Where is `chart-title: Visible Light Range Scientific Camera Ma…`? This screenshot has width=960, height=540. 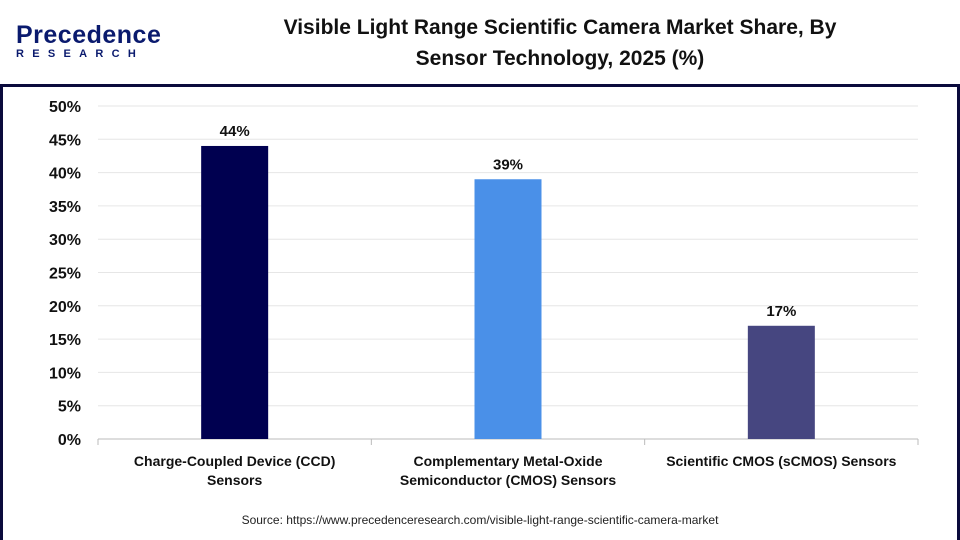 chart-title: Visible Light Range Scientific Camera Ma… is located at coordinates (560, 43).